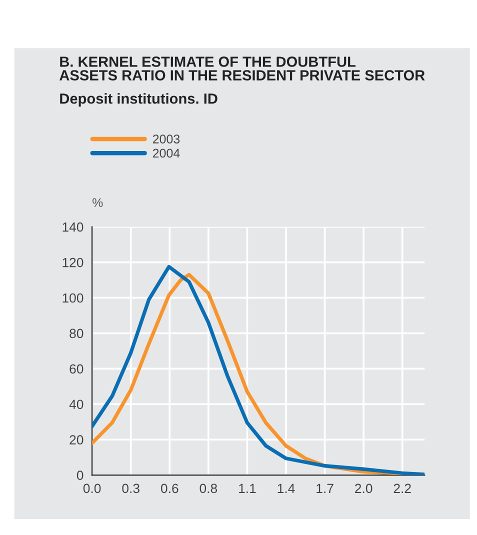 Image resolution: width=477 pixels, height=535 pixels. What do you see at coordinates (73, 227) in the screenshot?
I see `y-tick-label: 140` at bounding box center [73, 227].